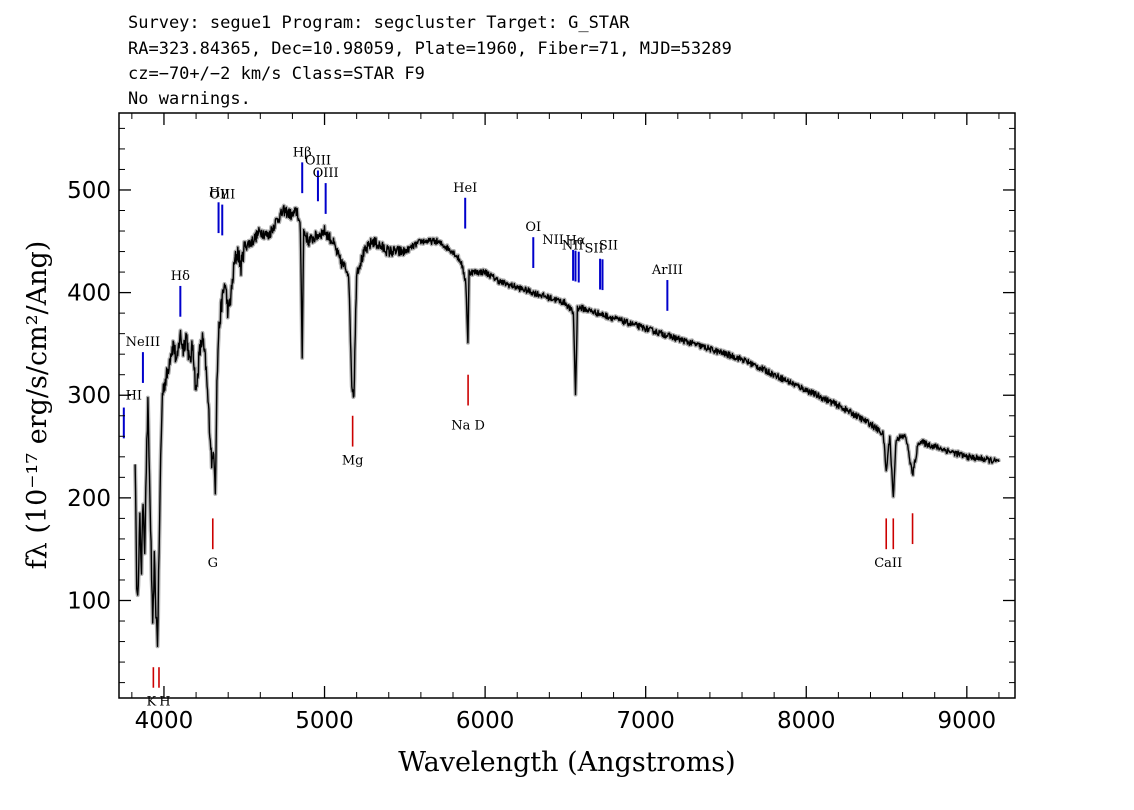  Describe the element at coordinates (806, 721) in the screenshot. I see `x-tick-label: 8000` at that location.